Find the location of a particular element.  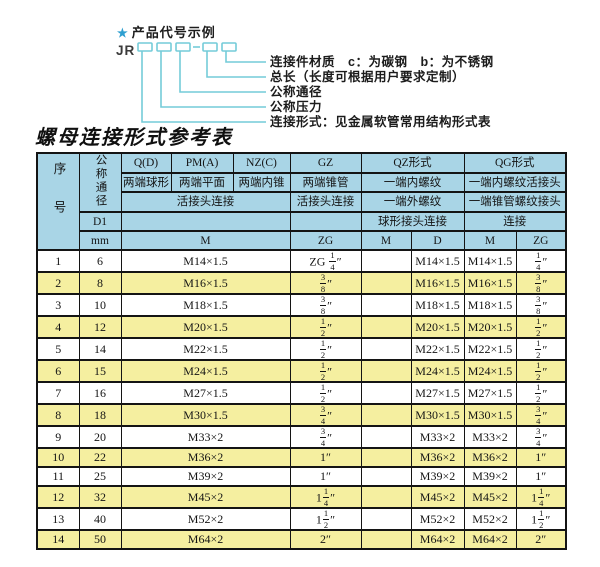

header-qz-m-unit: M is located at coordinates (386, 241).